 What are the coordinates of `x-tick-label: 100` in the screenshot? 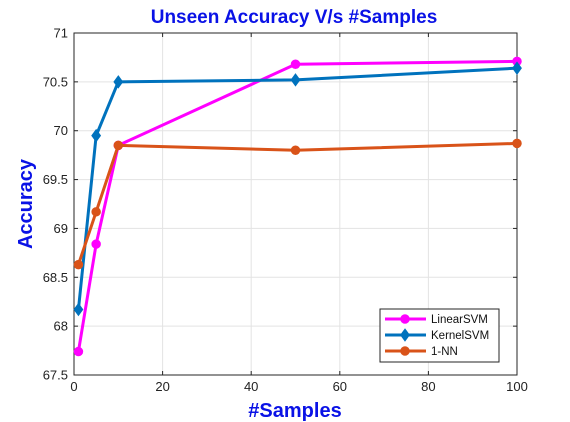 It's located at (517, 386).